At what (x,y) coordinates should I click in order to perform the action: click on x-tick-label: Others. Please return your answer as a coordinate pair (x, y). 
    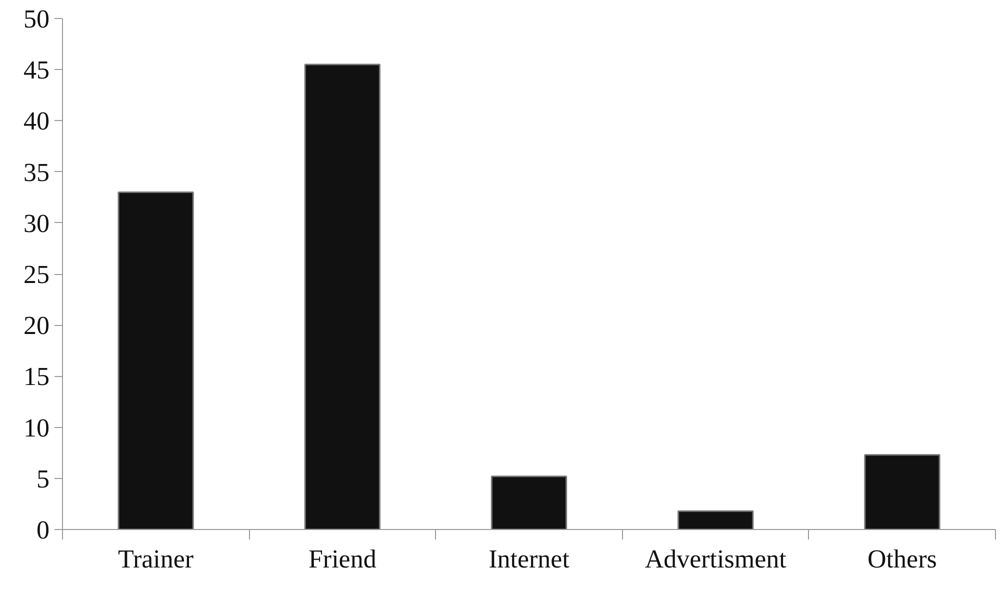
    Looking at the image, I should click on (902, 559).